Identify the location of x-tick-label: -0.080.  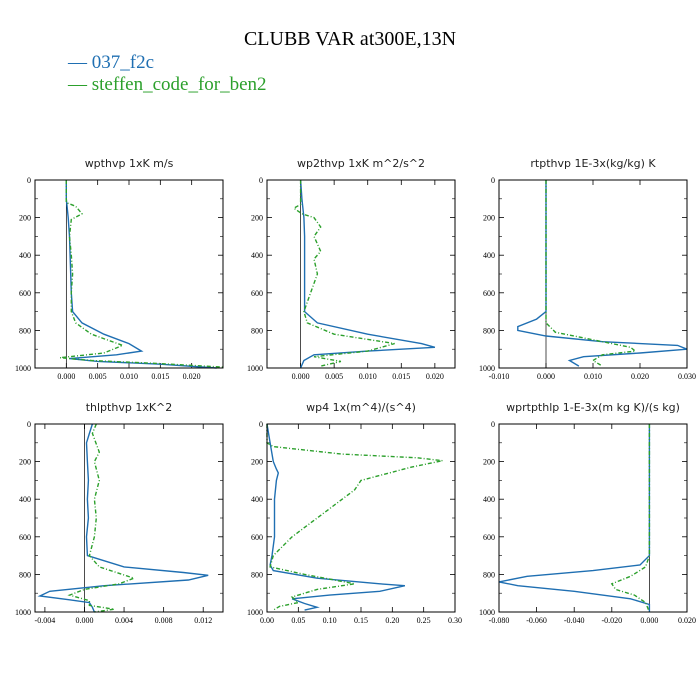
(499, 620).